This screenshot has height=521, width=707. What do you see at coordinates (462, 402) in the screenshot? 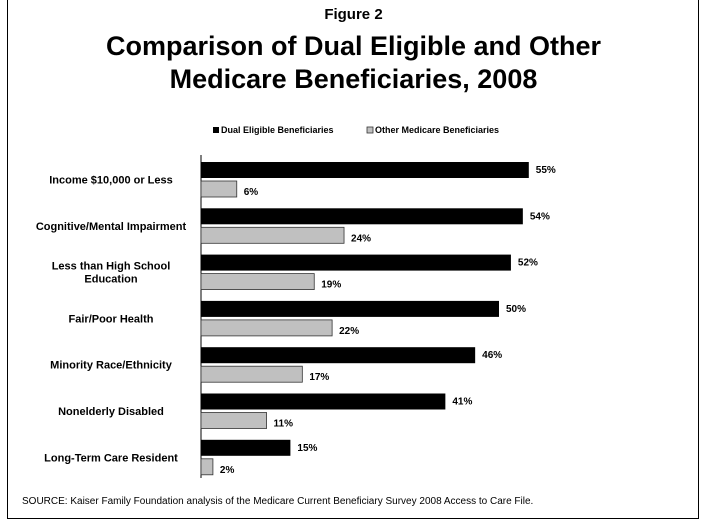
I see `data-label-dual: 41%` at bounding box center [462, 402].